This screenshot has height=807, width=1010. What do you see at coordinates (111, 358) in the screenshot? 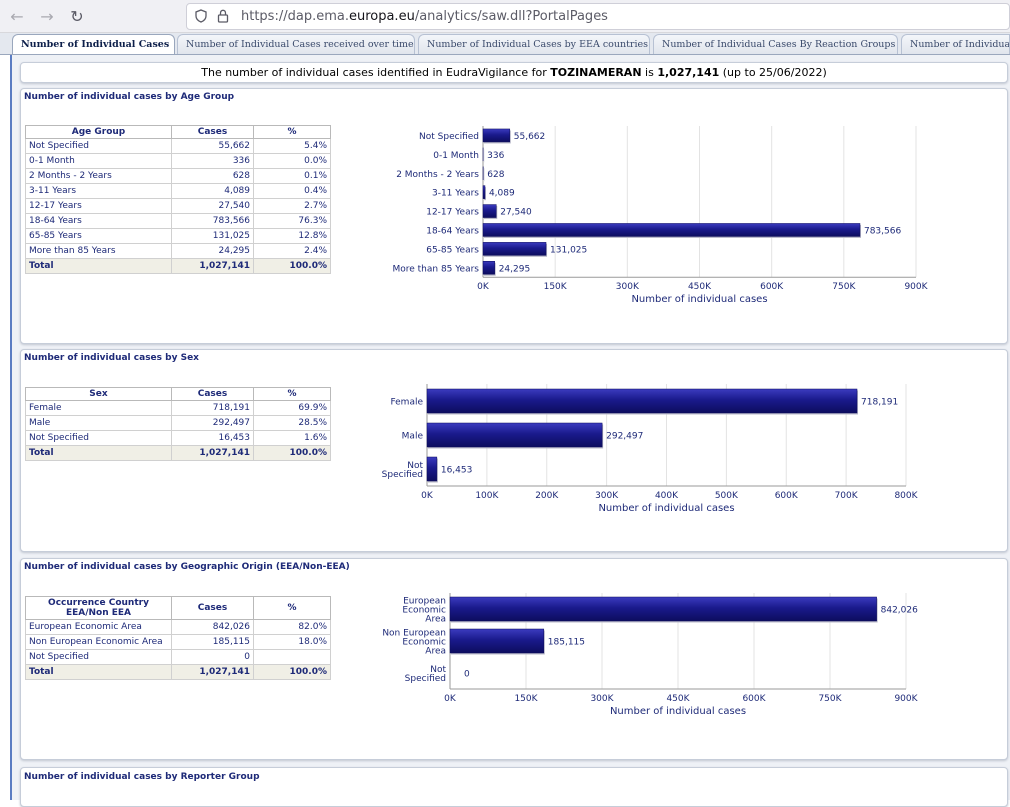
I see `section-title: Number of individual cases by Sex` at bounding box center [111, 358].